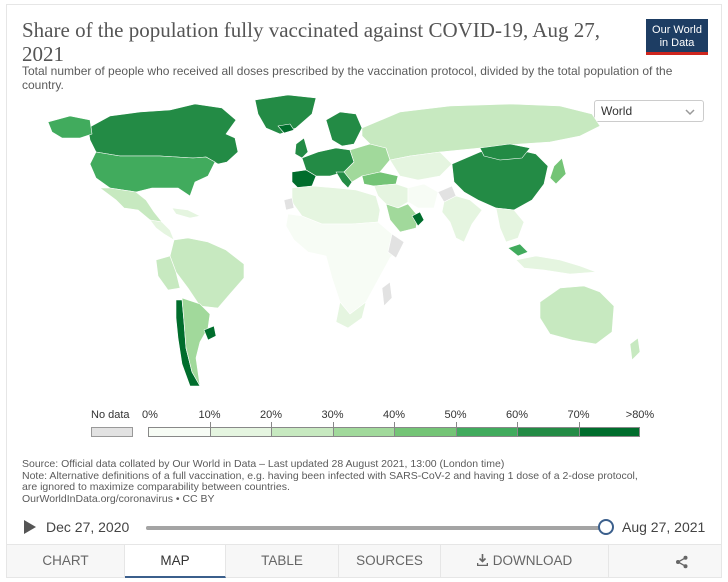 This screenshot has height=582, width=728. What do you see at coordinates (88, 527) in the screenshot?
I see `timeline-start-date: Dec 27, 2020` at bounding box center [88, 527].